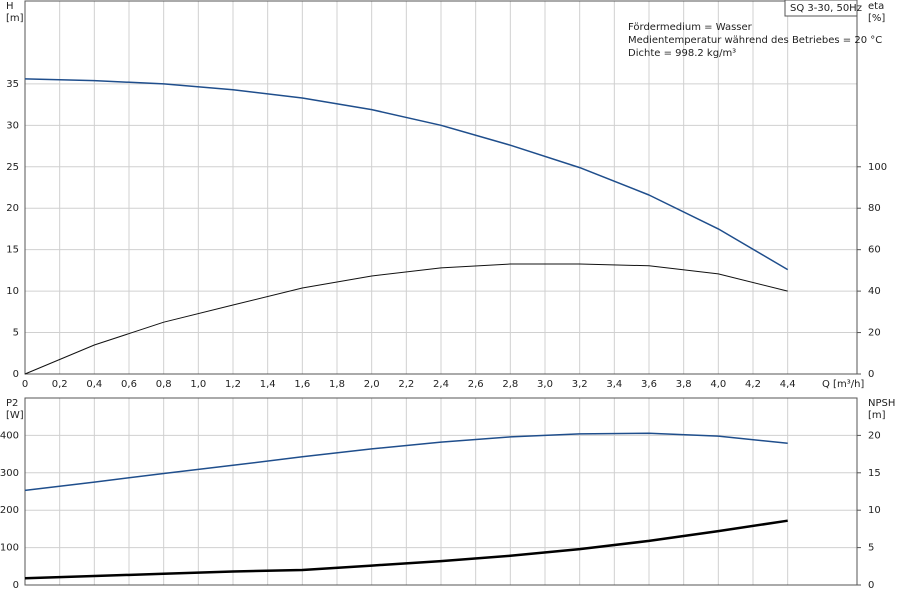 The width and height of the screenshot is (900, 600). Describe the element at coordinates (874, 510) in the screenshot. I see `y2-tick-label: 10` at that location.